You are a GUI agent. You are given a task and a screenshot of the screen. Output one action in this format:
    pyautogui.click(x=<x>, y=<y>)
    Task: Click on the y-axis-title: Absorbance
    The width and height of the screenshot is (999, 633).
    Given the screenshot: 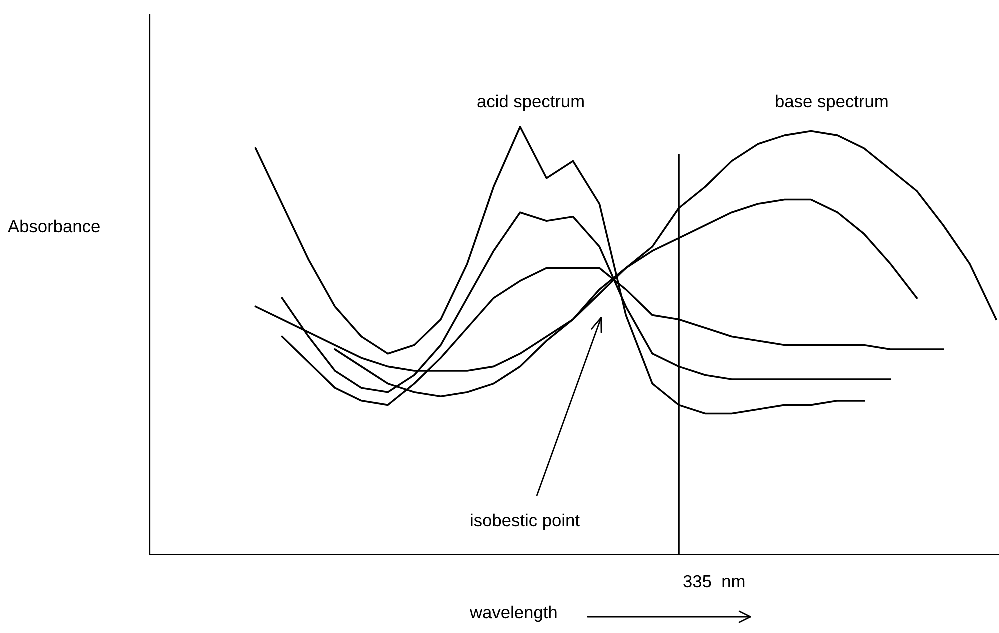 What is the action you would take?
    pyautogui.click(x=54, y=226)
    